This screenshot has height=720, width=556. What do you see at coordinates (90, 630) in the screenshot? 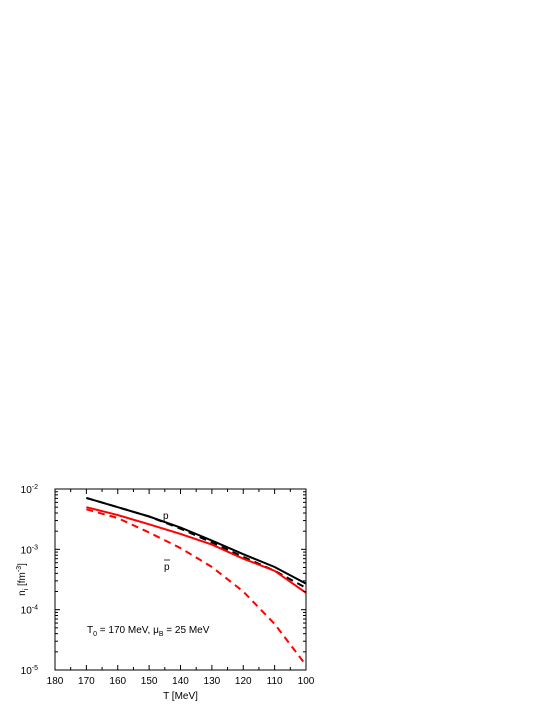
I see `annotation-part: T` at bounding box center [90, 630].